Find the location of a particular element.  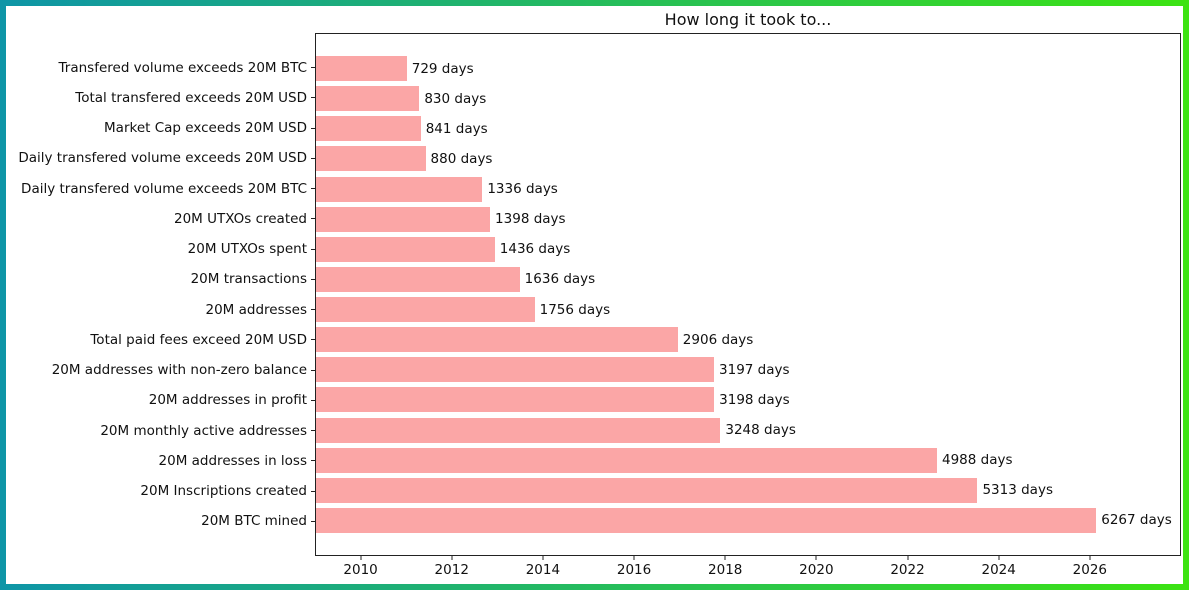

x-tick-label: 2018 is located at coordinates (725, 570).